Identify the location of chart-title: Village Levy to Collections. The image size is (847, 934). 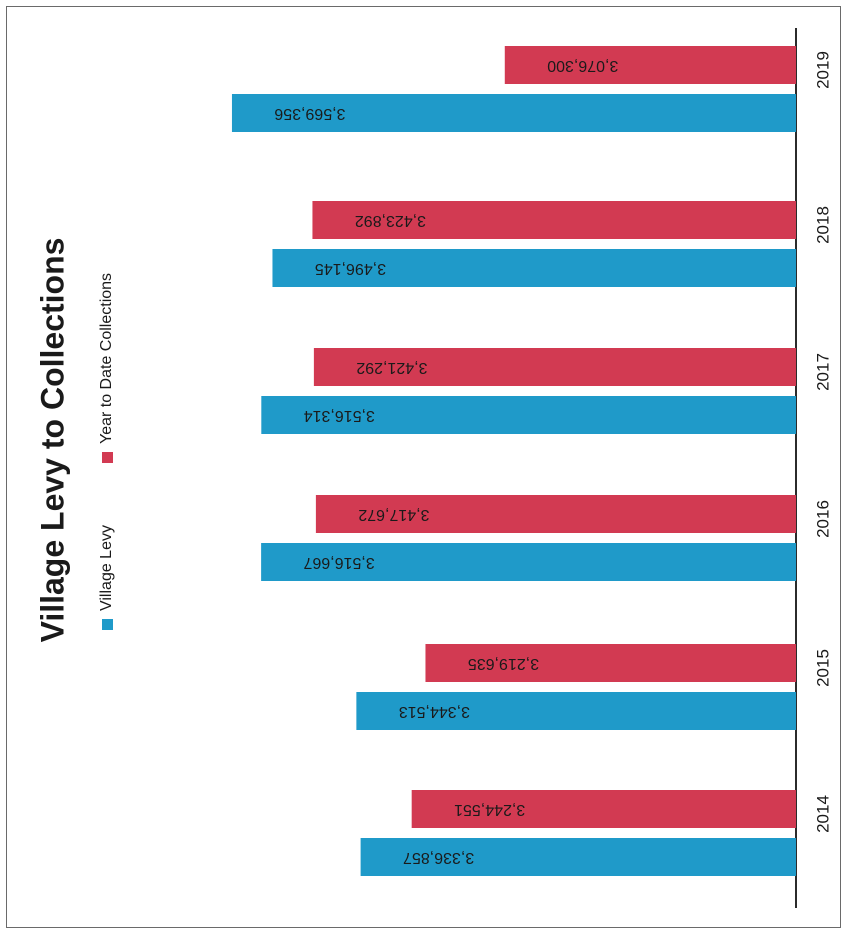
(52, 440).